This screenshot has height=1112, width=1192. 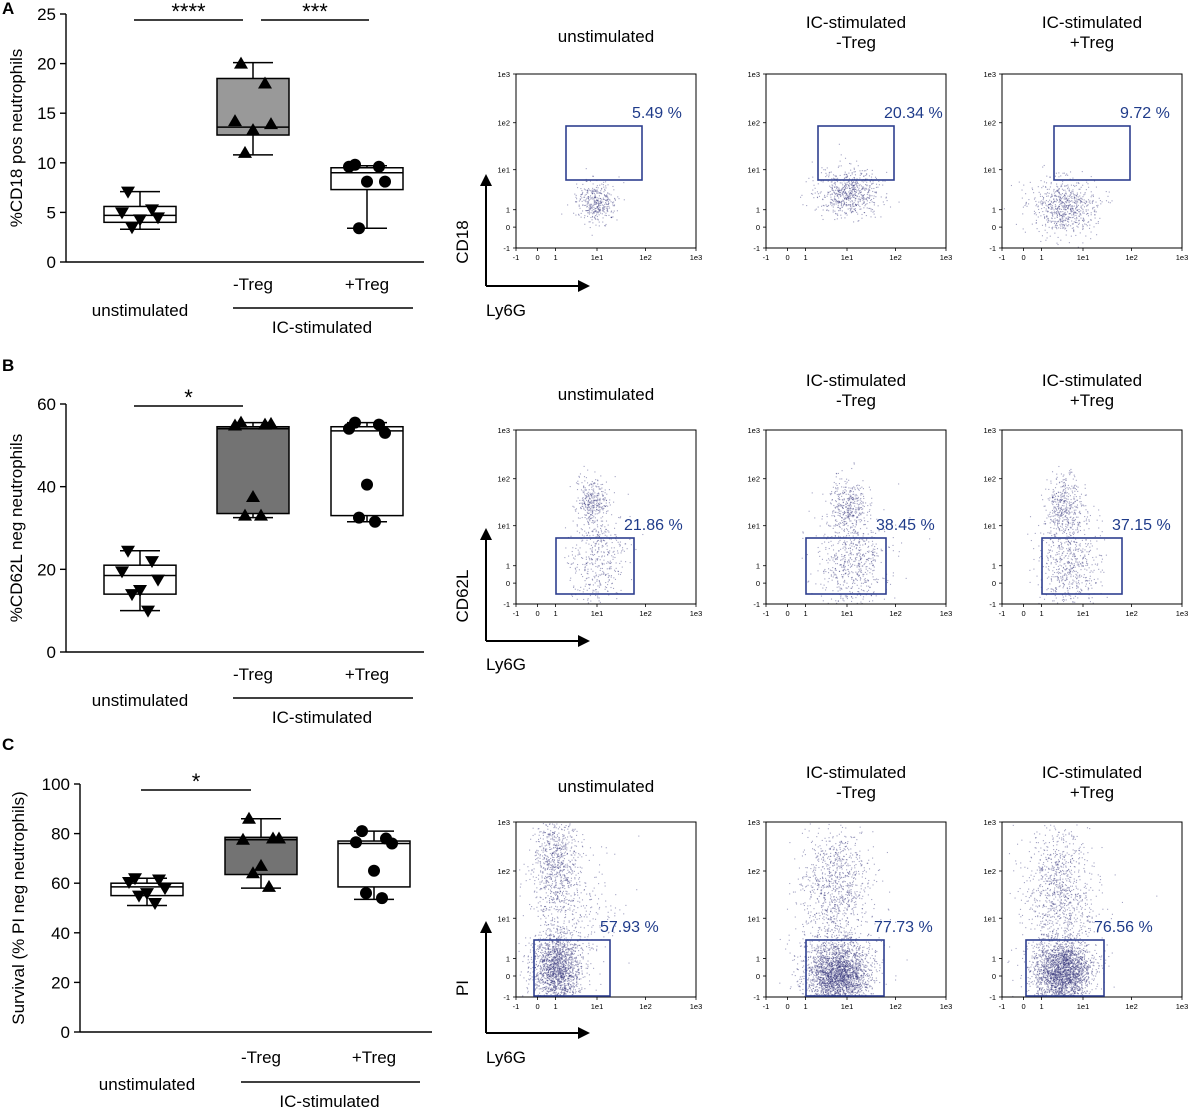 What do you see at coordinates (856, 517) in the screenshot?
I see `flow-plot-frame` at bounding box center [856, 517].